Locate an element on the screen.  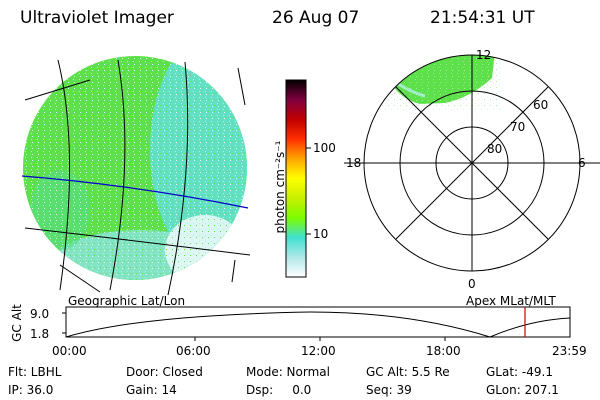
status-gc-alt: GC Alt: 5.5 Re is located at coordinates (408, 372).